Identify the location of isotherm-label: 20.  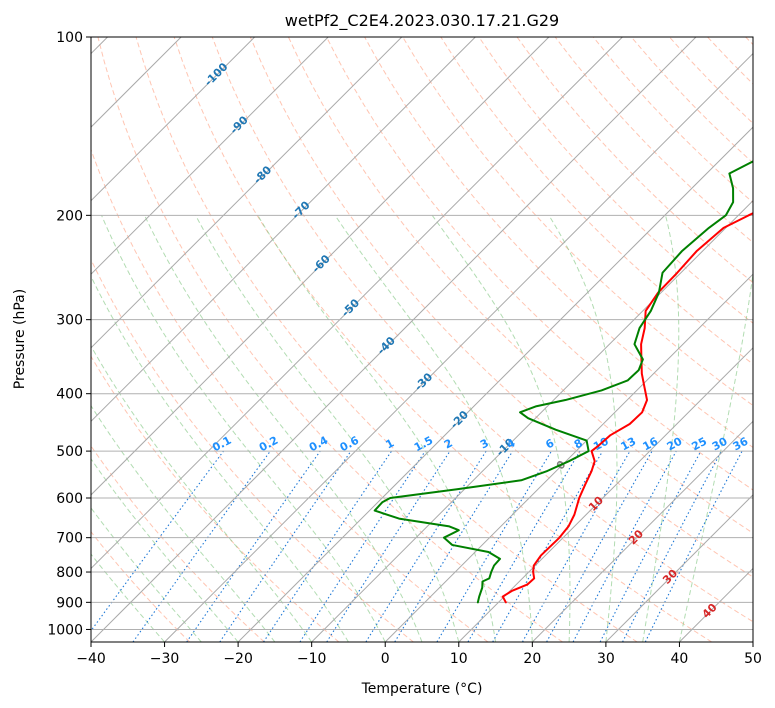
(636, 537).